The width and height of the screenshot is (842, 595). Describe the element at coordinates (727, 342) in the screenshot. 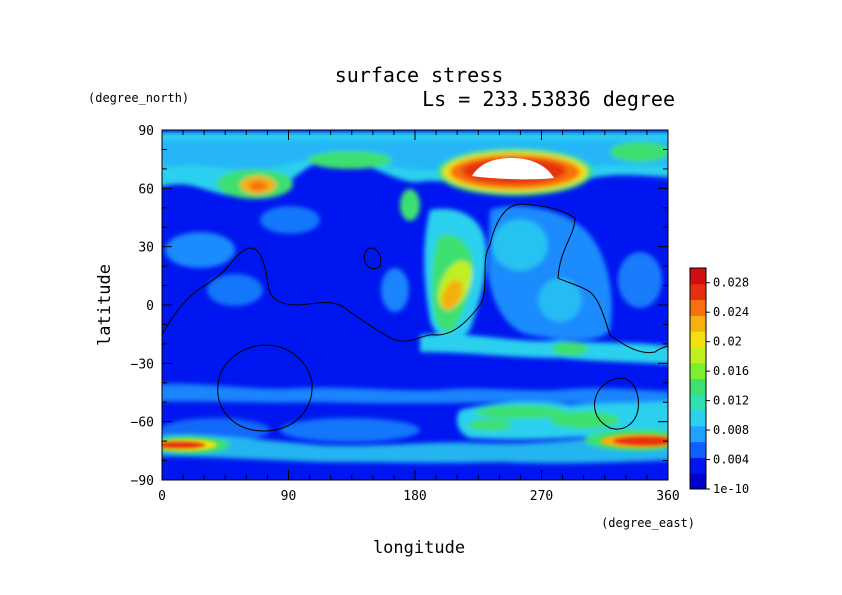

I see `colorbar-tick-label: 0.02` at that location.